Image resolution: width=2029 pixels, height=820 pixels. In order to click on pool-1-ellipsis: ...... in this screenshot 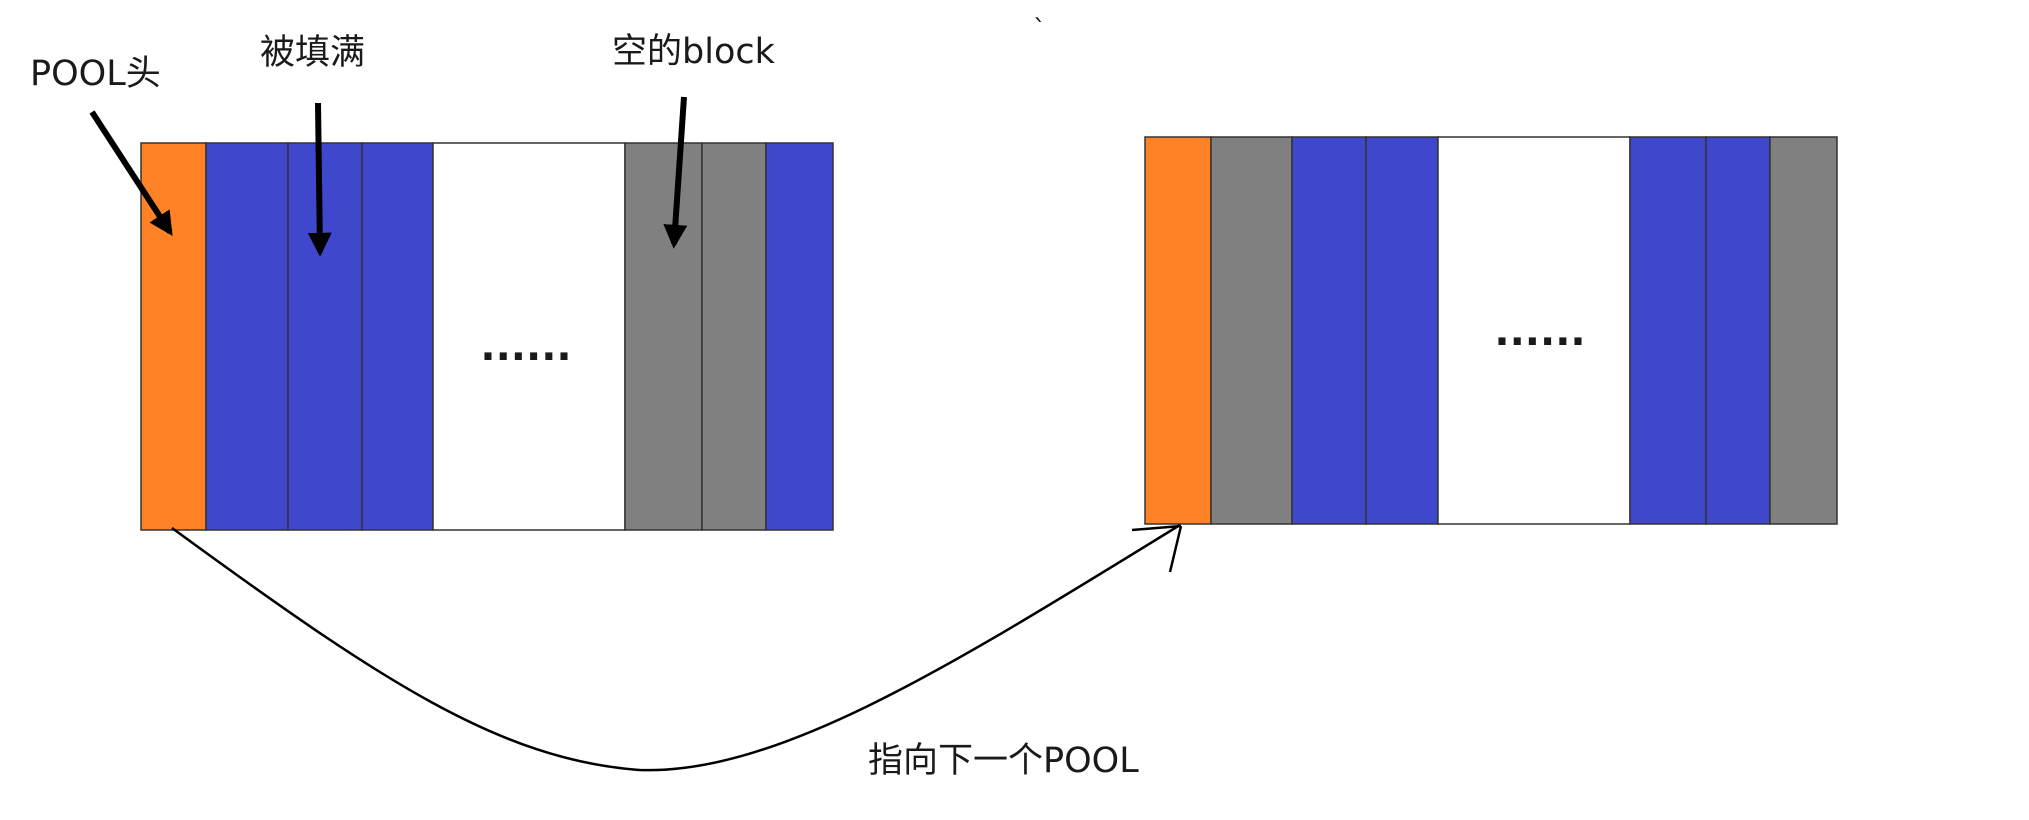, I will do `click(525, 347)`.